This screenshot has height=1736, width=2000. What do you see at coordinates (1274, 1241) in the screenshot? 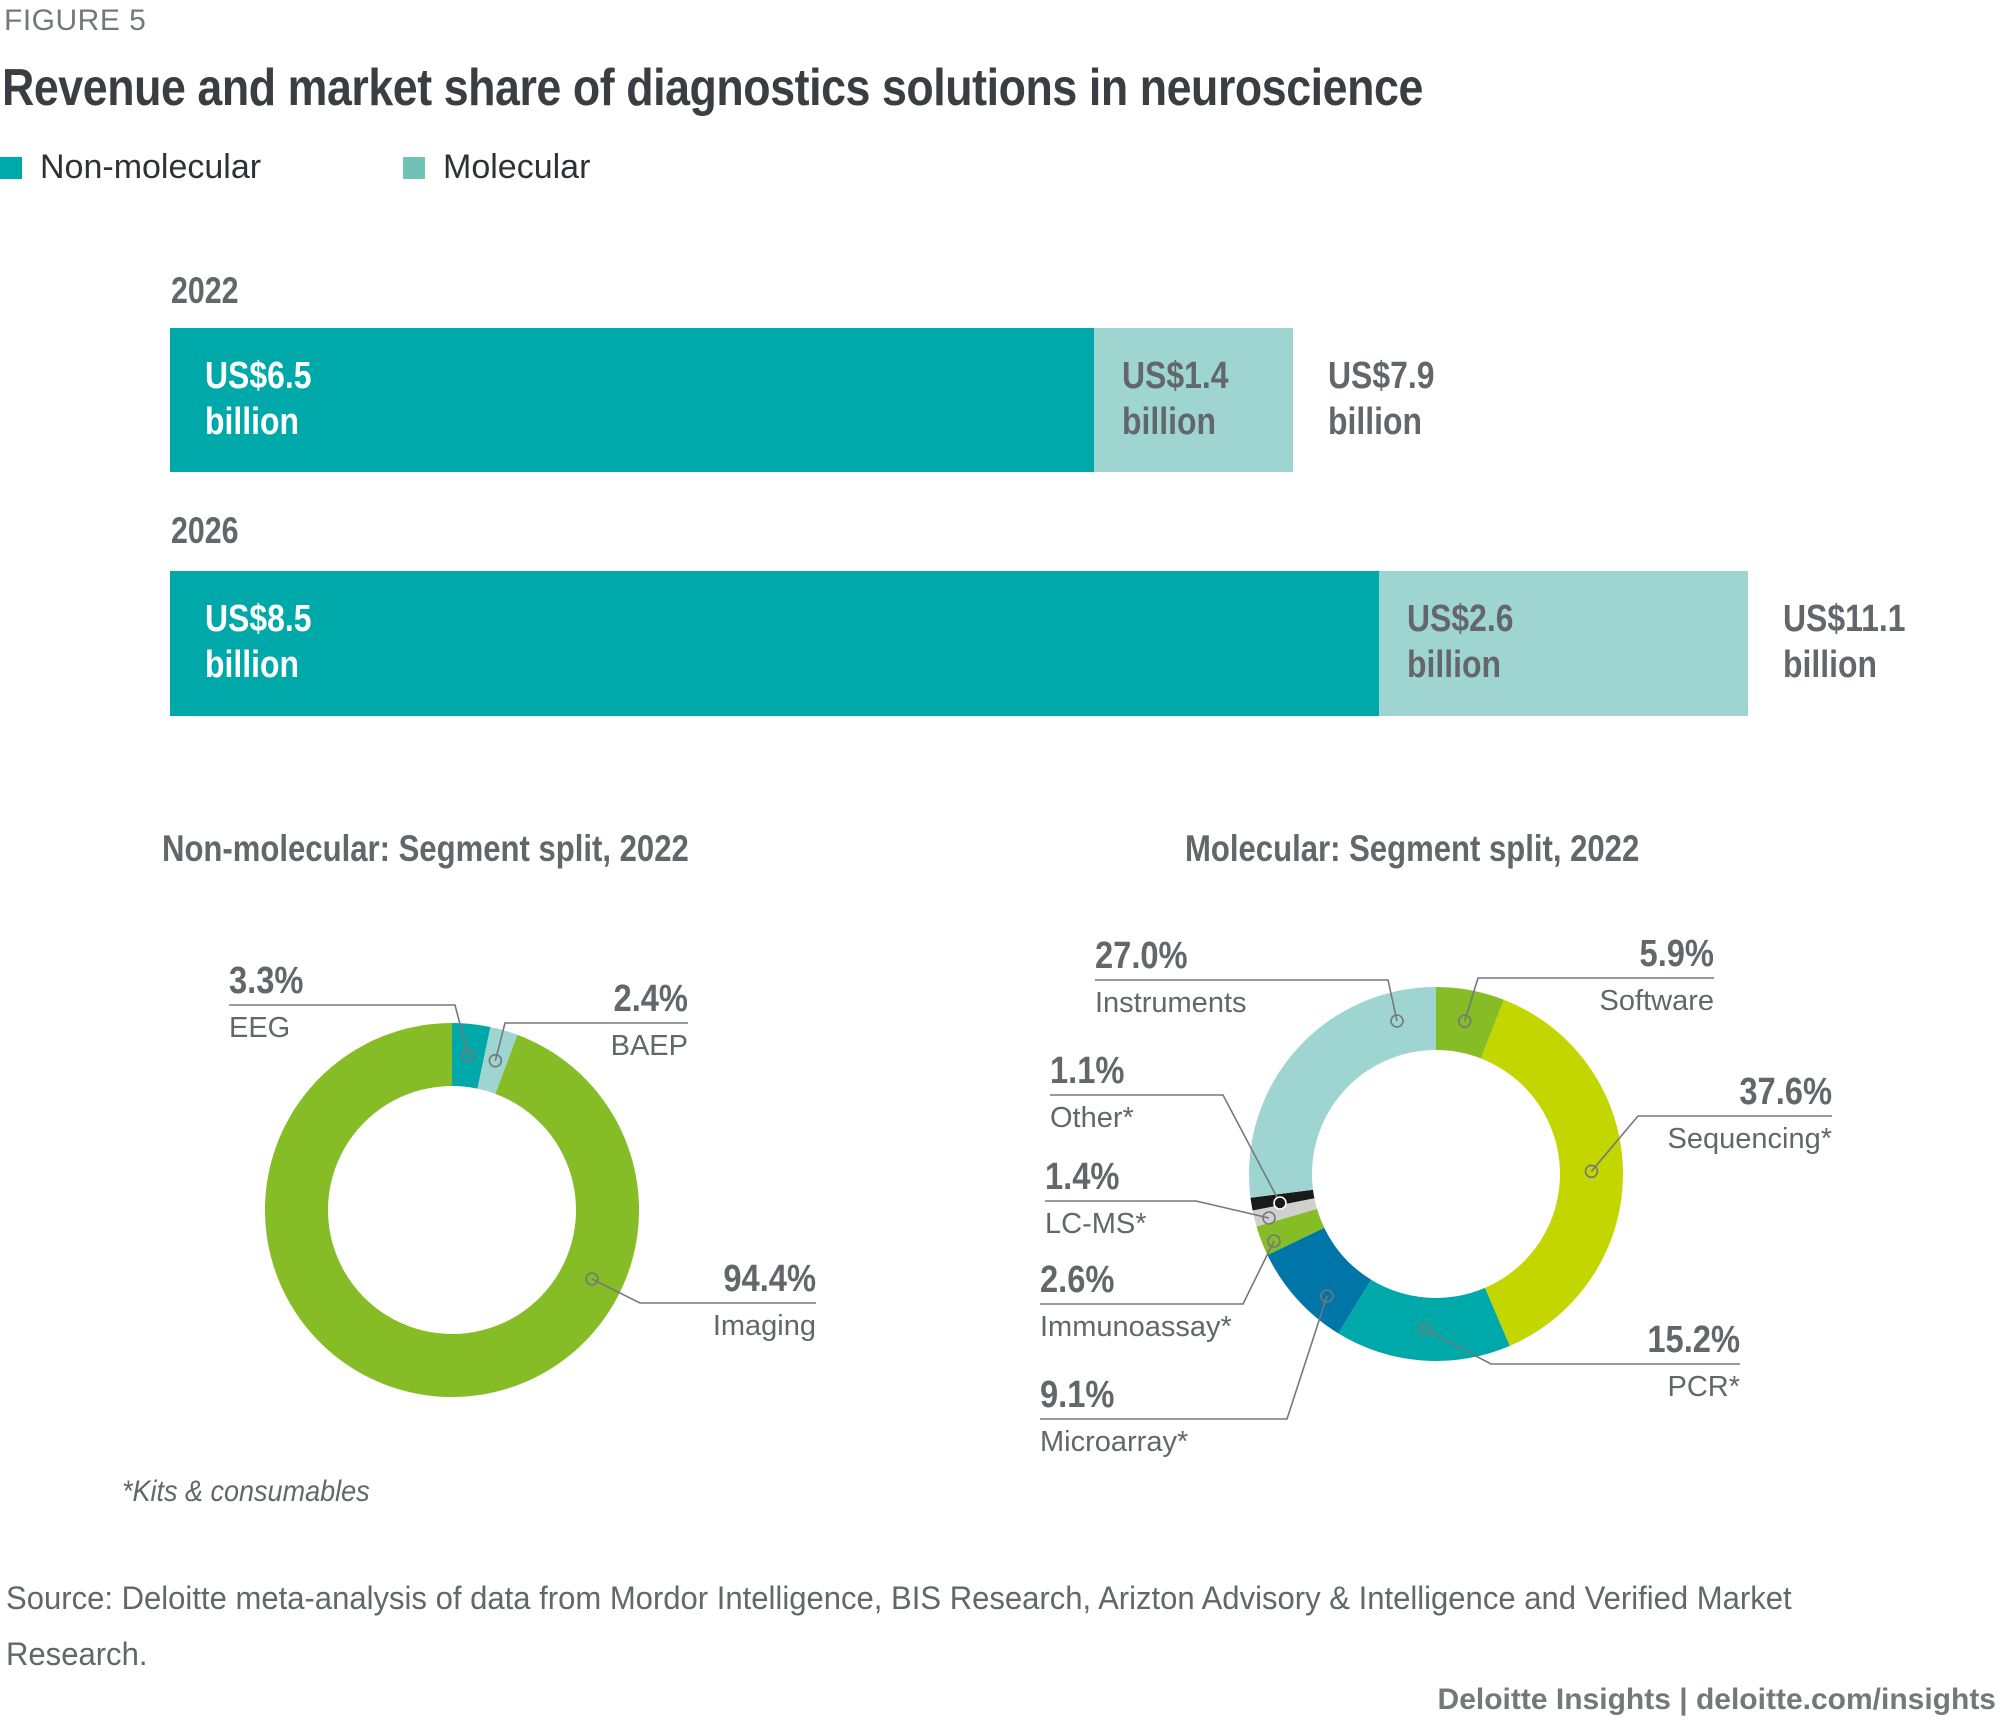
I see `leader-dot-immunoassay` at bounding box center [1274, 1241].